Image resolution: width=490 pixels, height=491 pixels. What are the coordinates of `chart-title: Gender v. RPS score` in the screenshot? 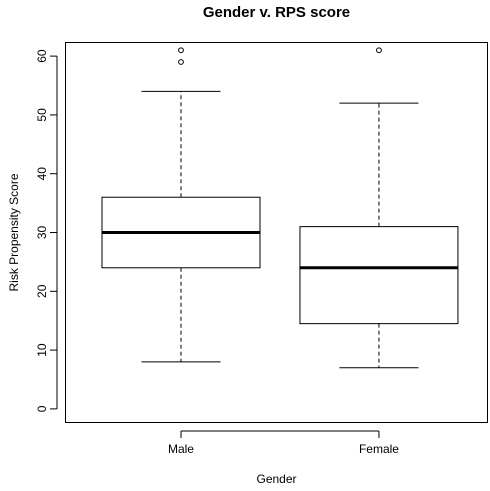 It's located at (276, 12).